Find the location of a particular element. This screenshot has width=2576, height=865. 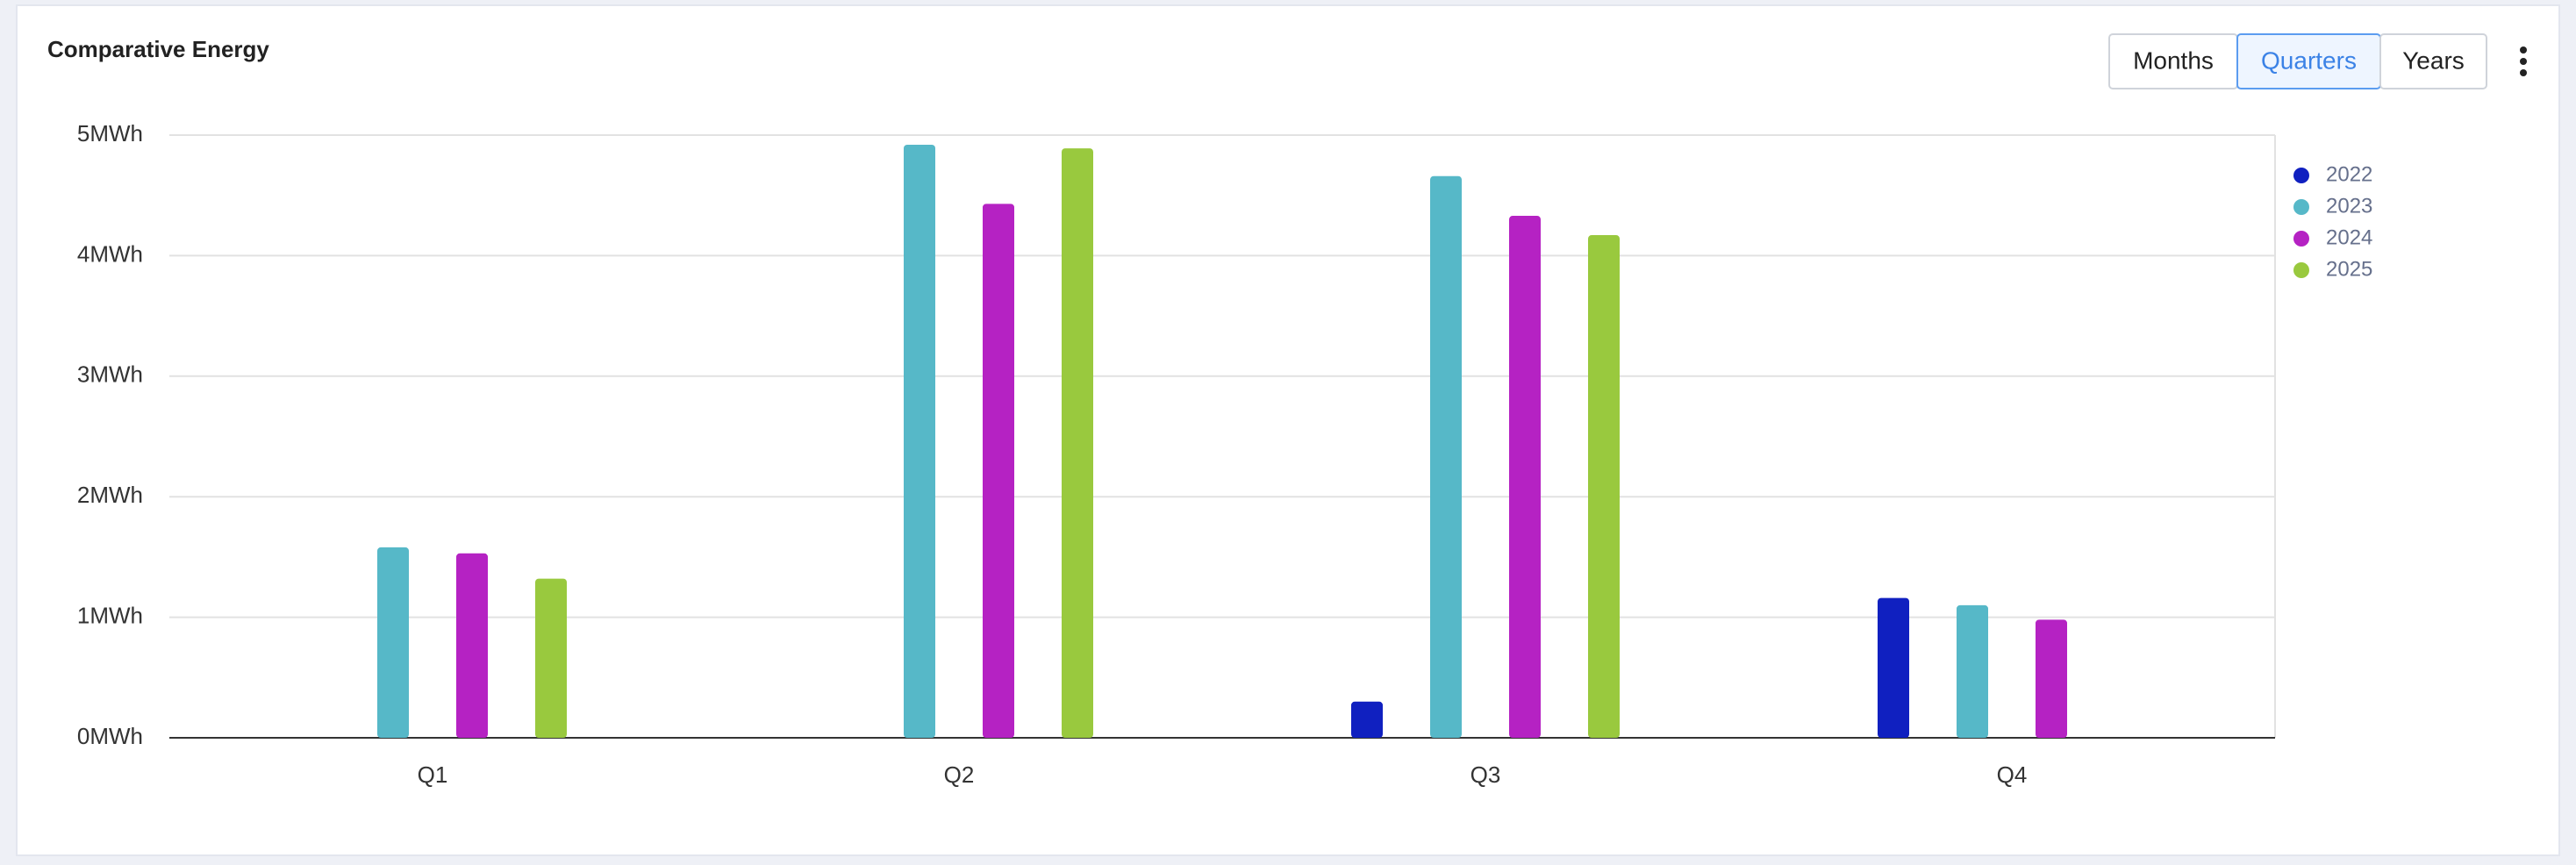

legend-label: 2023 is located at coordinates (2349, 206).